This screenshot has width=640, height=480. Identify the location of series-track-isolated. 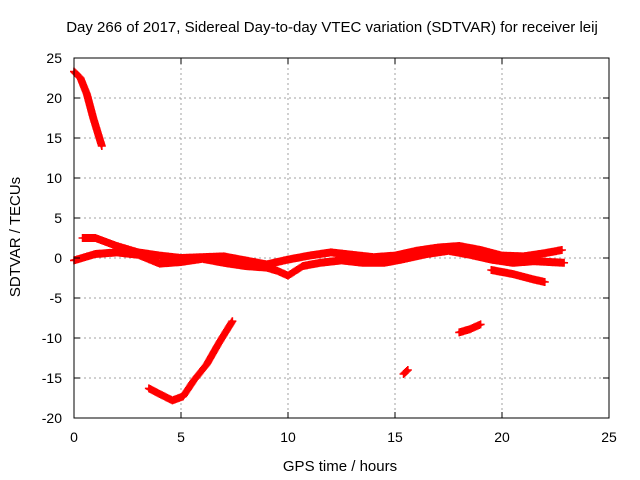
(405, 372).